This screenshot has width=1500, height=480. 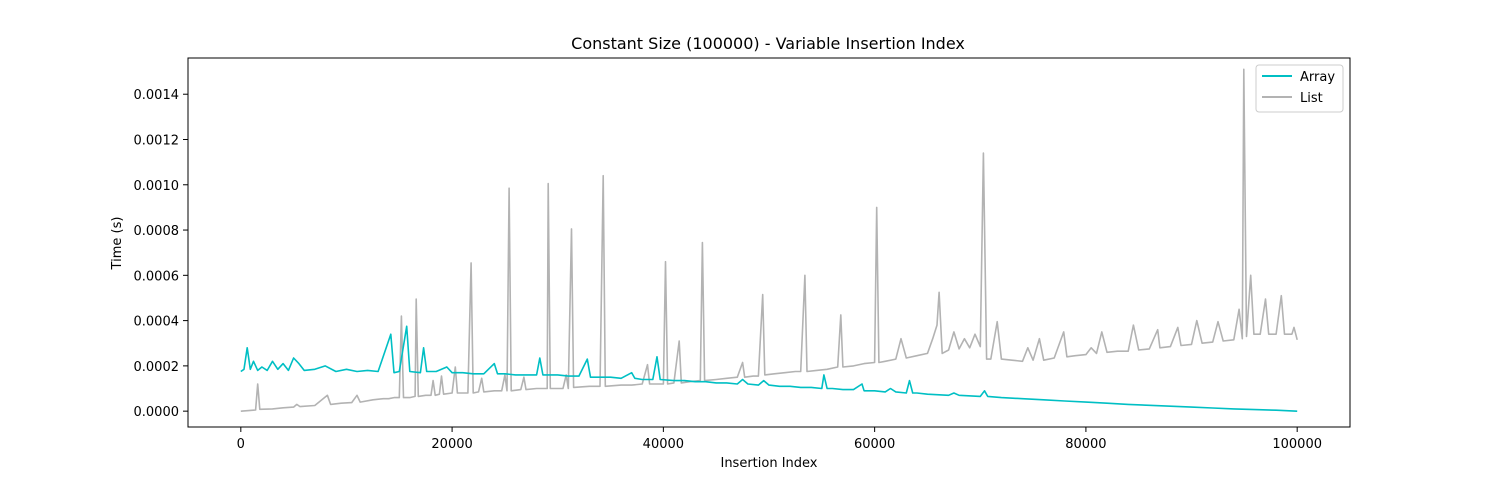 I want to click on x-tick-label: 100000, so click(x=1297, y=444).